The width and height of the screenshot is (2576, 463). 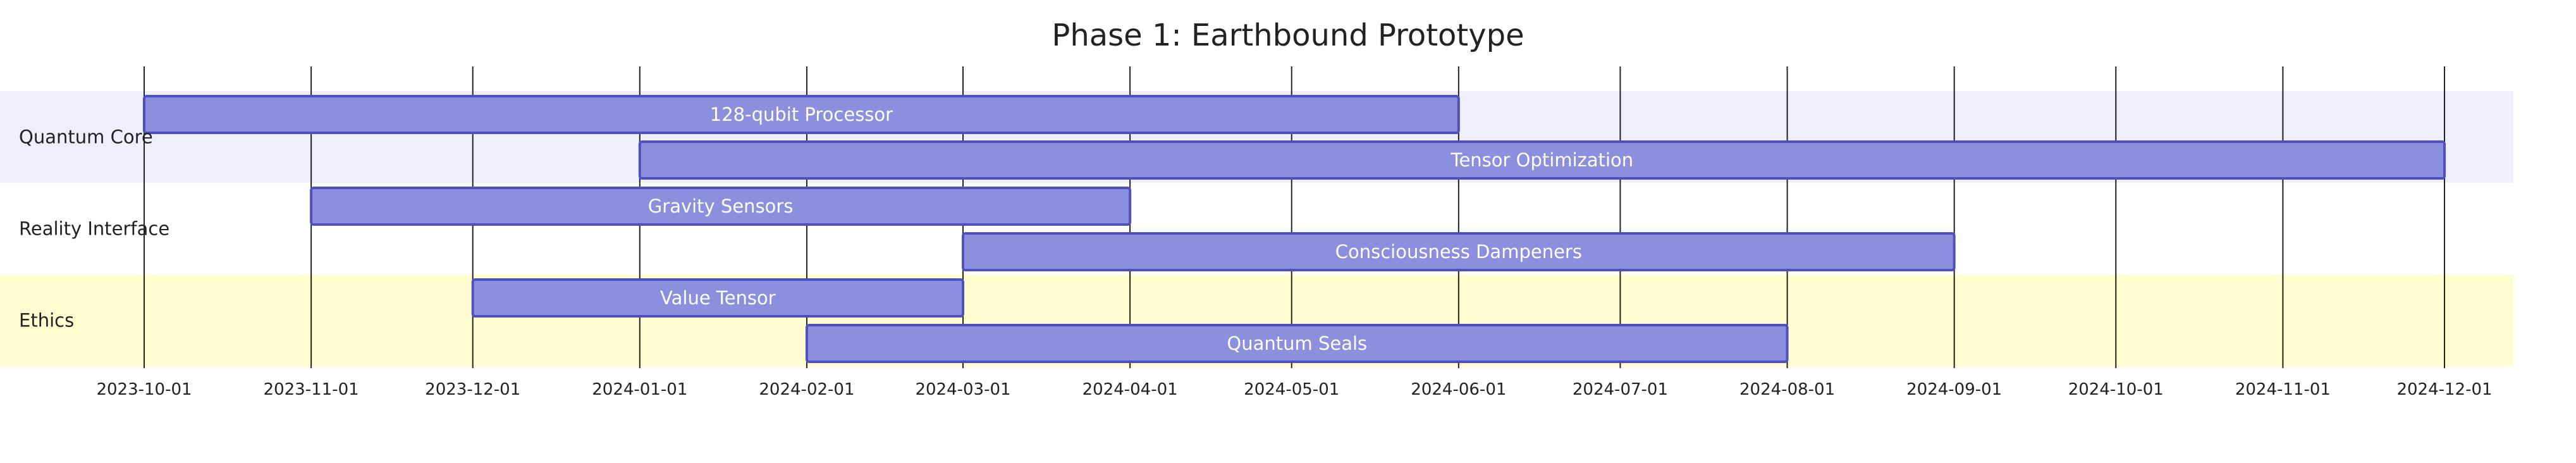 I want to click on section-label: Ethics, so click(x=46, y=320).